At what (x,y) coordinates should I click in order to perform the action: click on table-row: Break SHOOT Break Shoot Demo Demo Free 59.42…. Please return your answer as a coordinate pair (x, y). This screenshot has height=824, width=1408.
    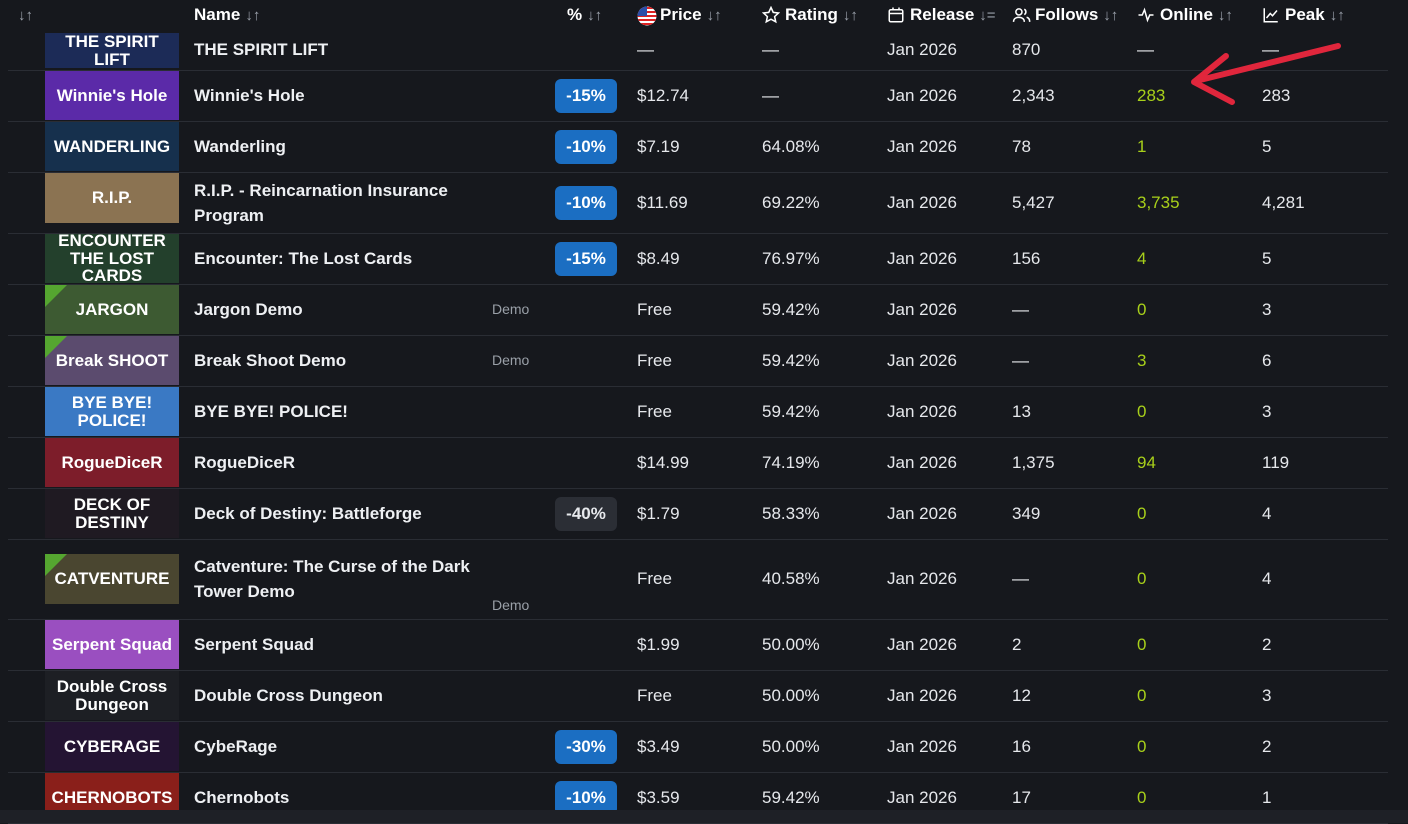
    Looking at the image, I should click on (698, 361).